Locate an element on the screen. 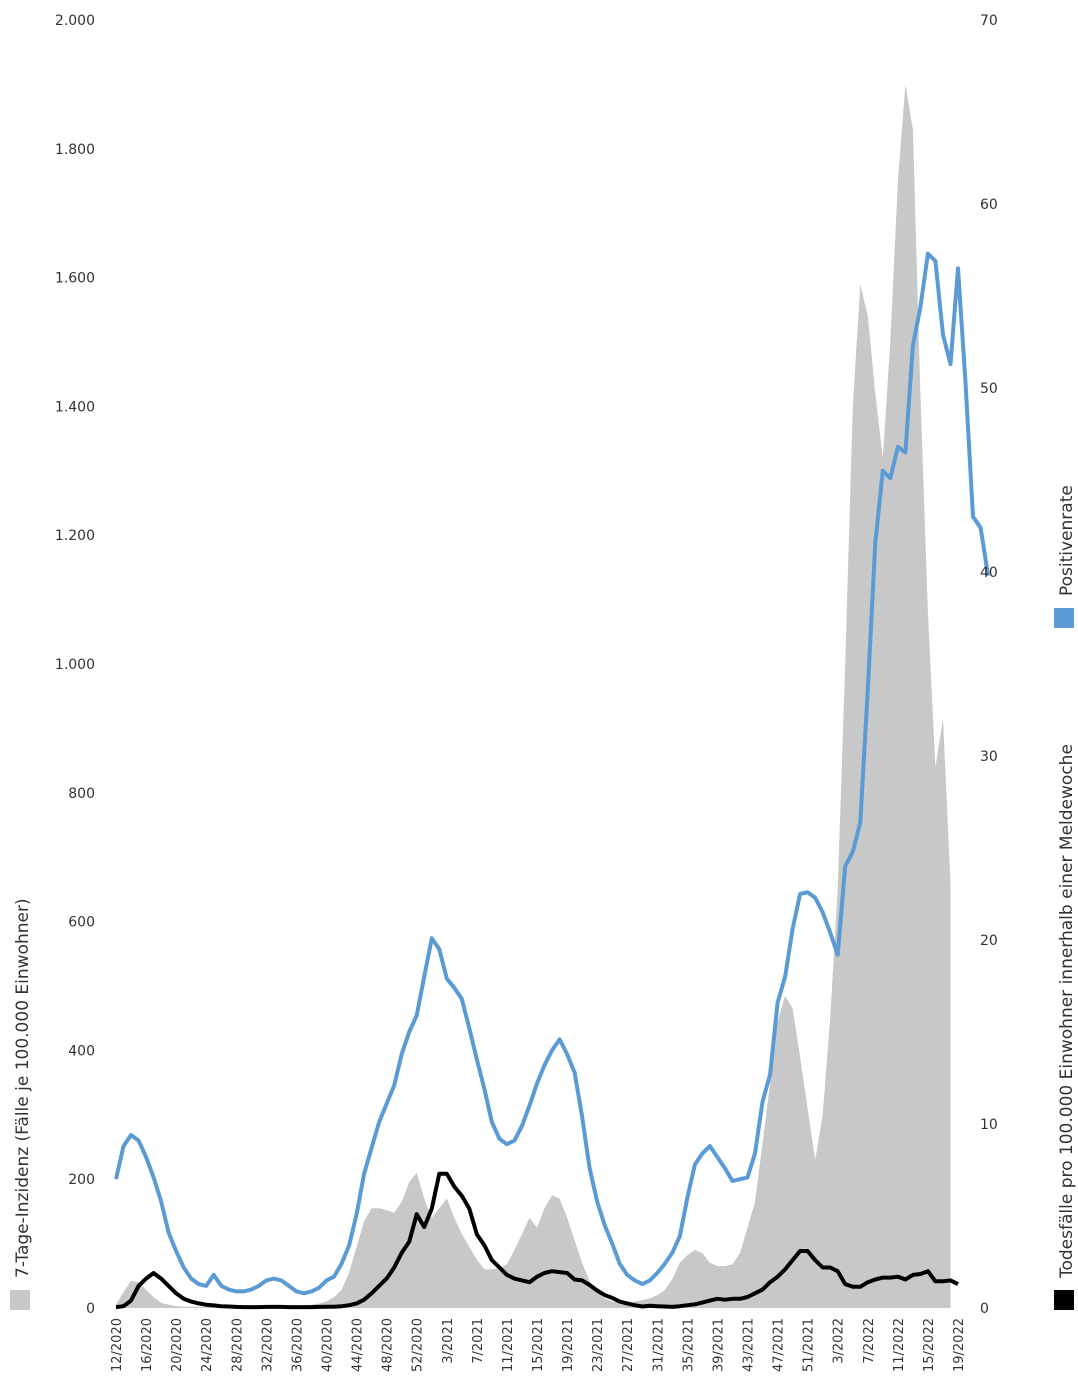  x-tick-label: 19/2021 is located at coordinates (568, 1345).